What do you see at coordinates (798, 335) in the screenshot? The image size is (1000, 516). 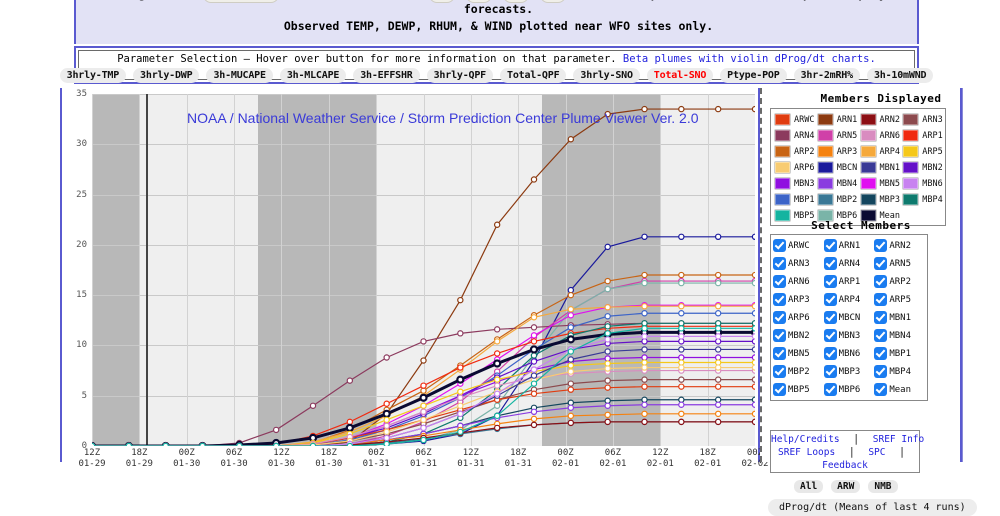 I see `member-checkbox-mbn2: MBN2` at bounding box center [798, 335].